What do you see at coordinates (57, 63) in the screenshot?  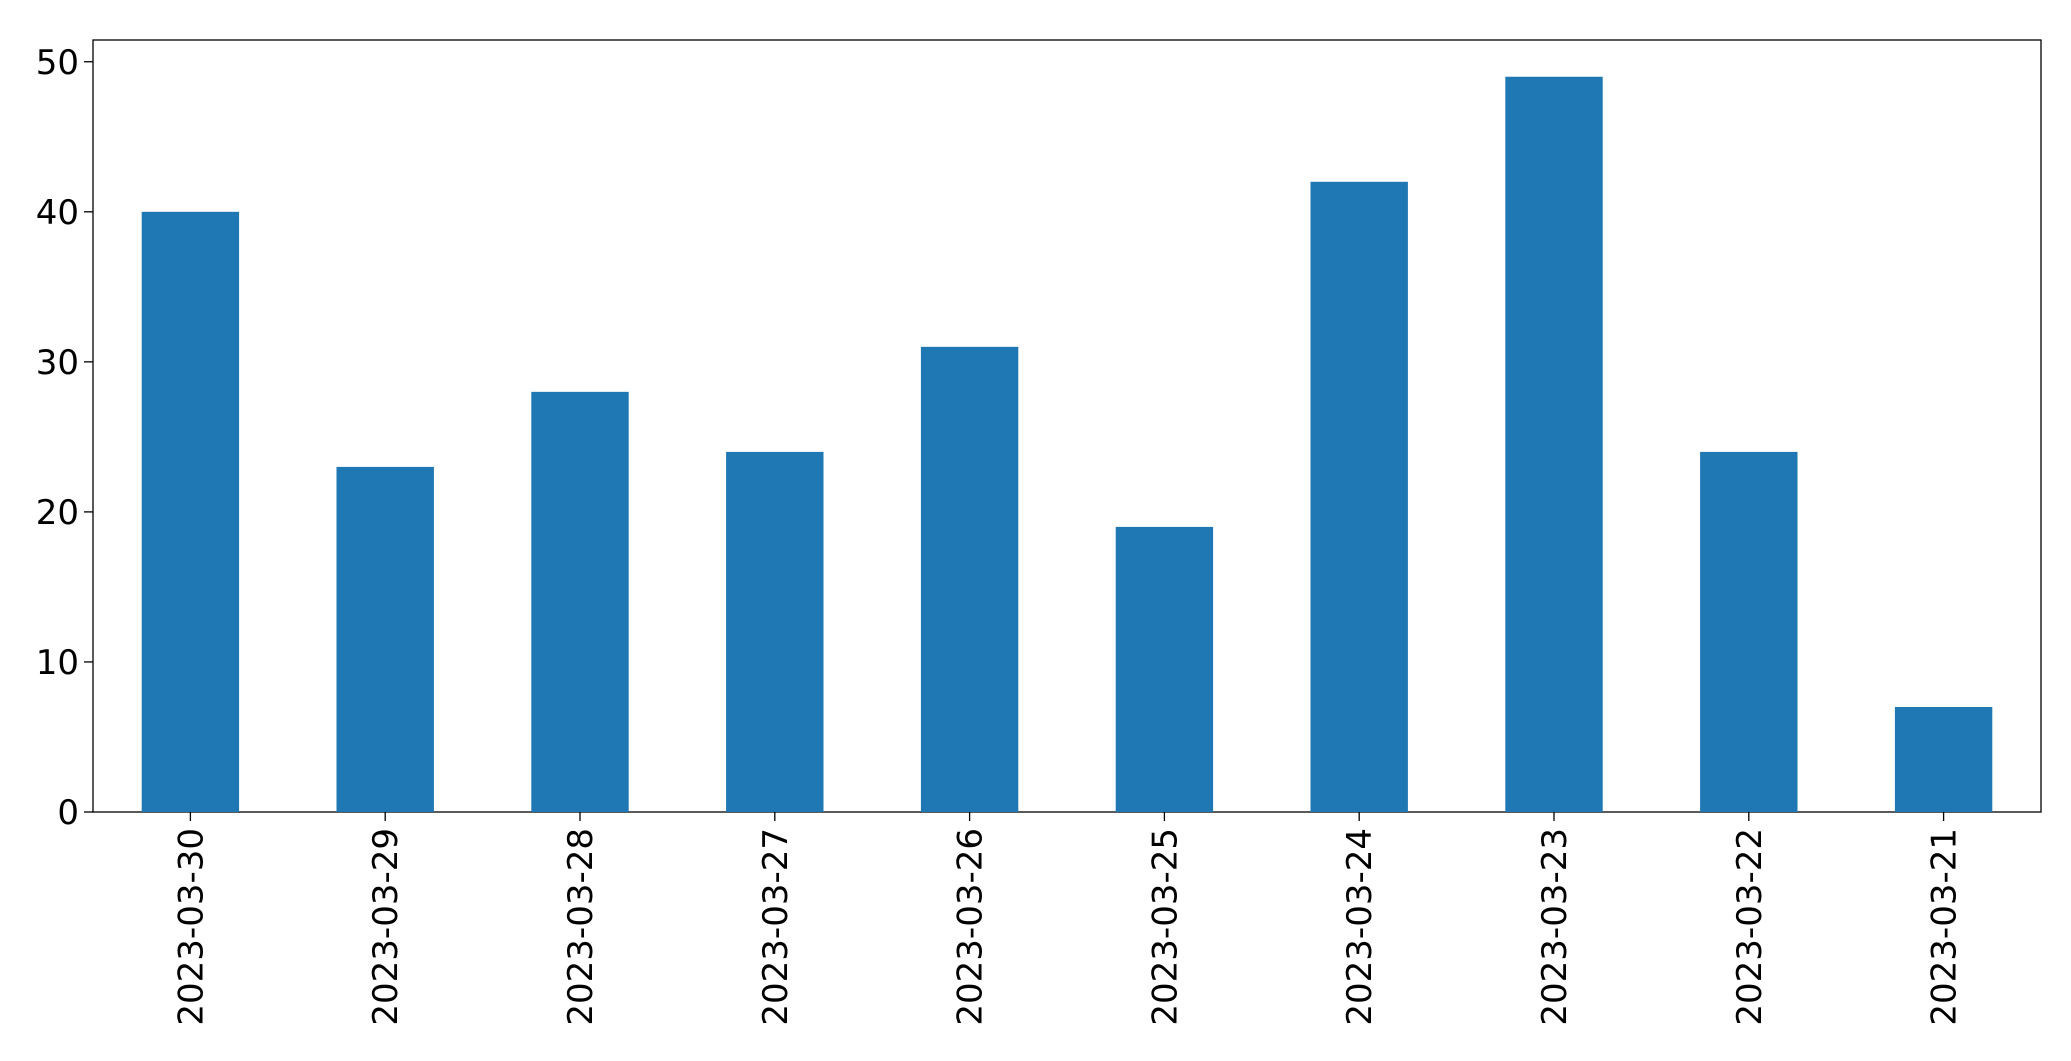 I see `y-tick-label: 50` at bounding box center [57, 63].